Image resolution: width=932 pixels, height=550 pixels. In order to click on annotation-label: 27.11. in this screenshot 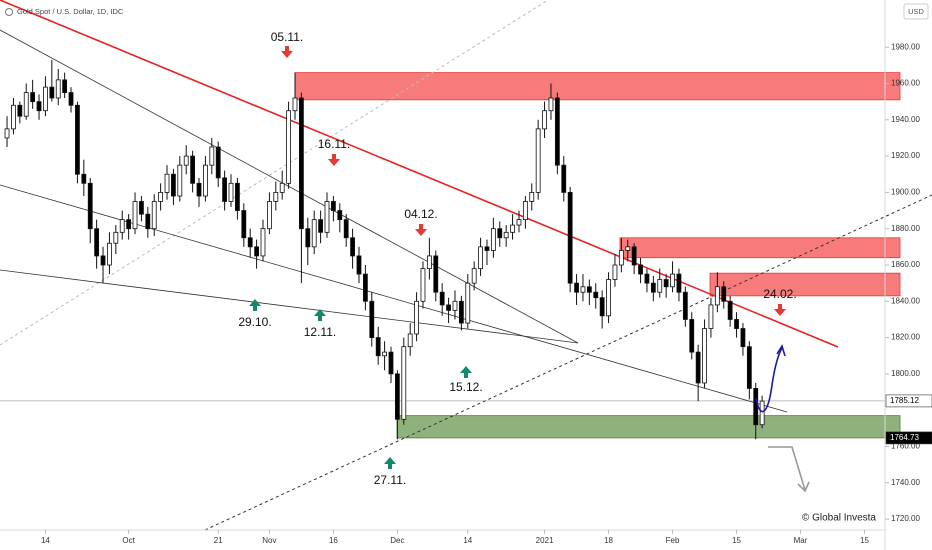, I will do `click(390, 480)`.